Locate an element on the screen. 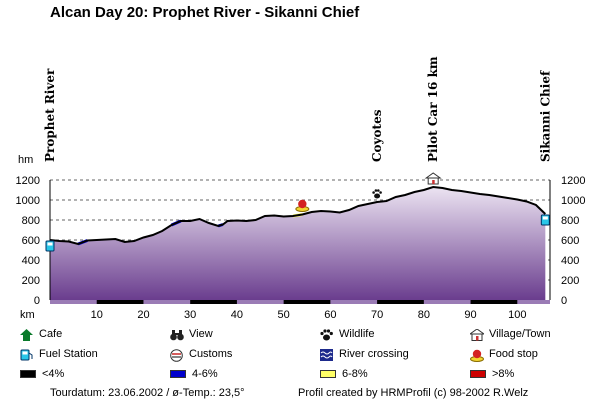  legend-item-cafe: Cafe is located at coordinates (41, 334).